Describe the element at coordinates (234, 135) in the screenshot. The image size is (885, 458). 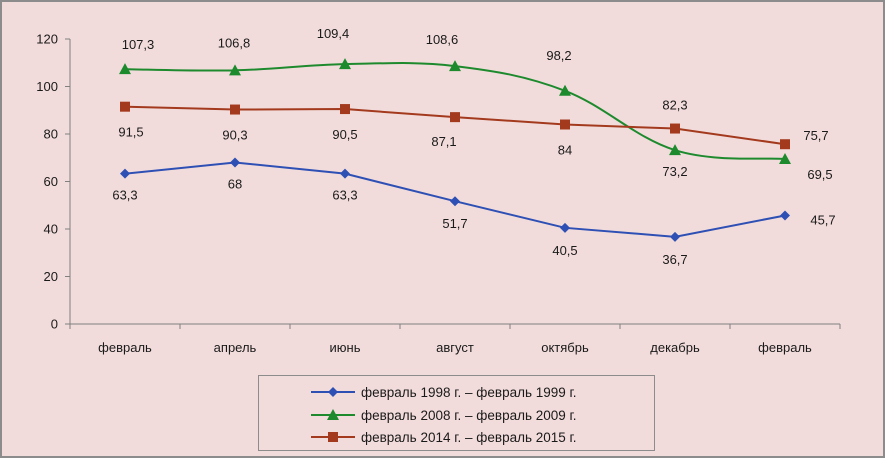
I see `series-3-data-label: 90,3` at that location.